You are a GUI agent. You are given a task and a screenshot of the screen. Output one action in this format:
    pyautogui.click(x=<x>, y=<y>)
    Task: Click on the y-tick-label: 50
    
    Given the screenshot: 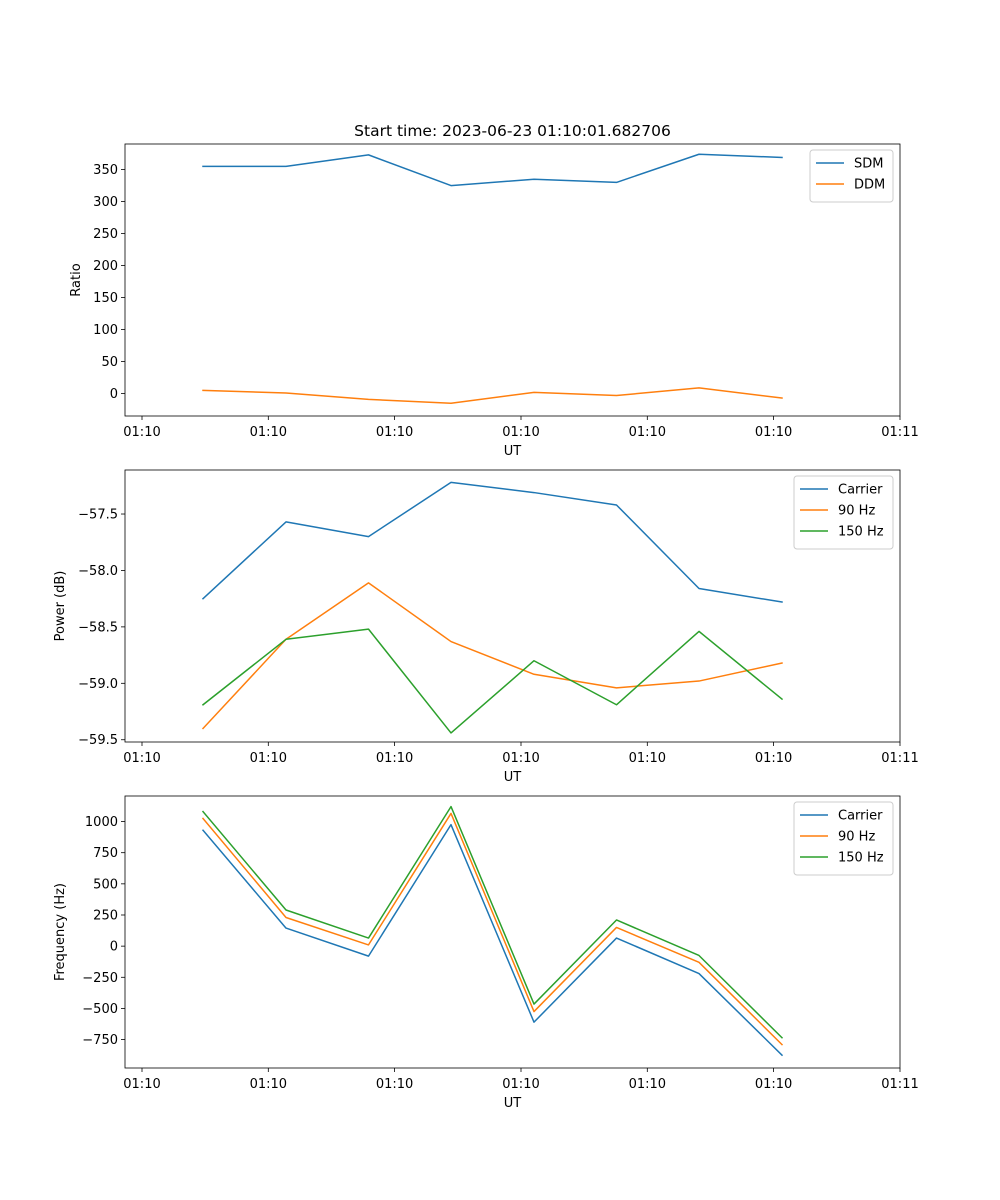 What is the action you would take?
    pyautogui.click(x=109, y=362)
    